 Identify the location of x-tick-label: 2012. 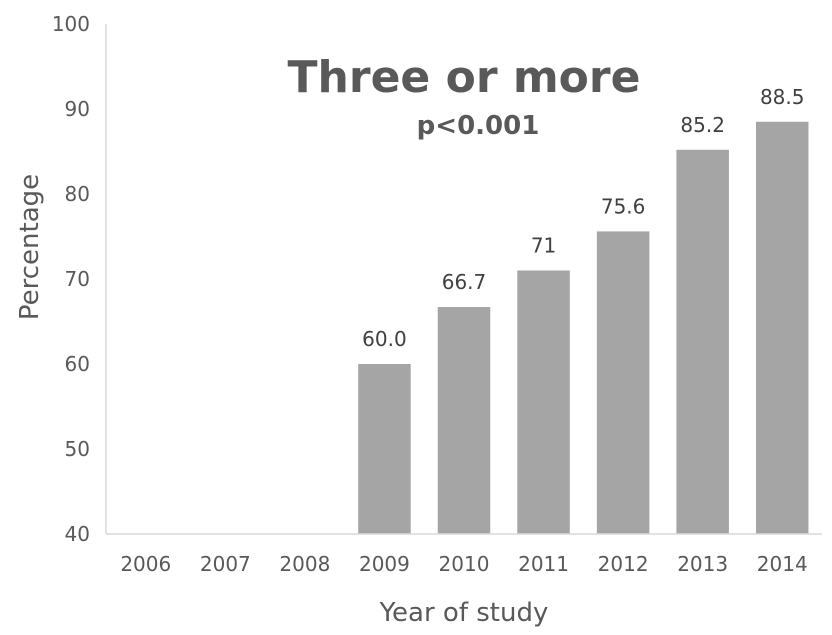
(623, 564).